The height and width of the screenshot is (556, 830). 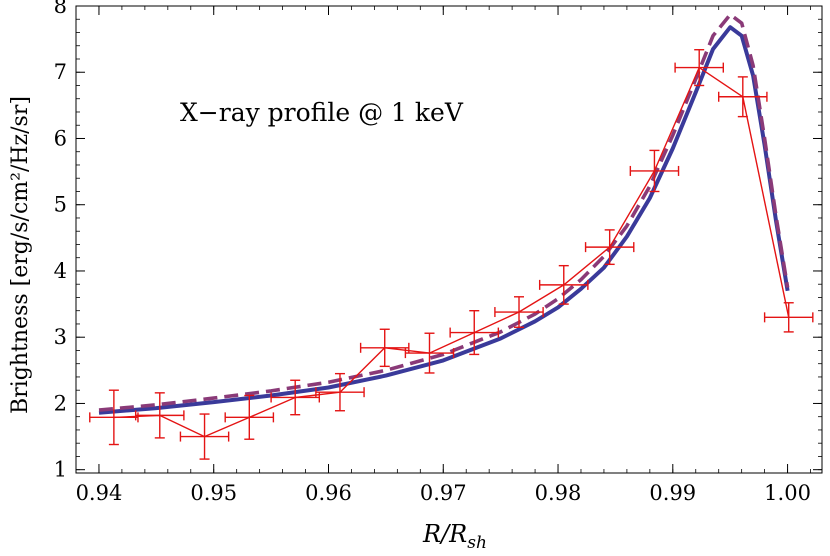 I want to click on x-tick-label: 0.99, so click(x=672, y=493).